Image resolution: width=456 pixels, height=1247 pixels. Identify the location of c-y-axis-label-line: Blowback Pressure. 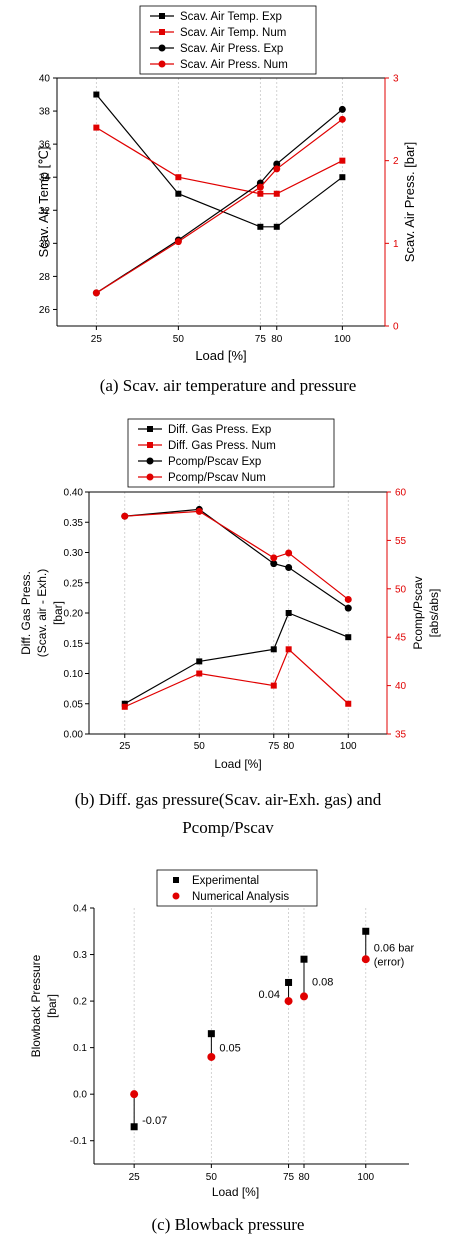
(36, 1005).